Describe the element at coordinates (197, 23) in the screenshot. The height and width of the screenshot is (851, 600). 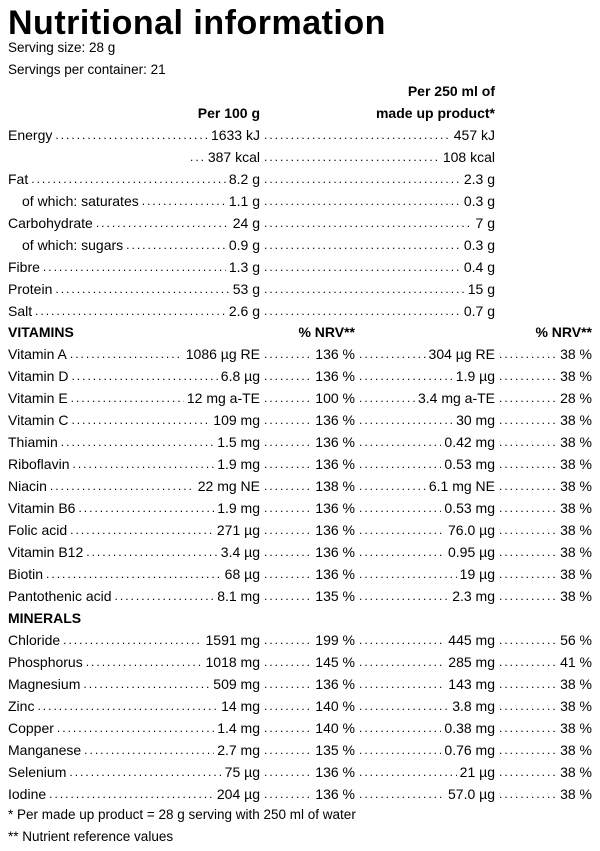
I see `page-title: Nutritional information` at that location.